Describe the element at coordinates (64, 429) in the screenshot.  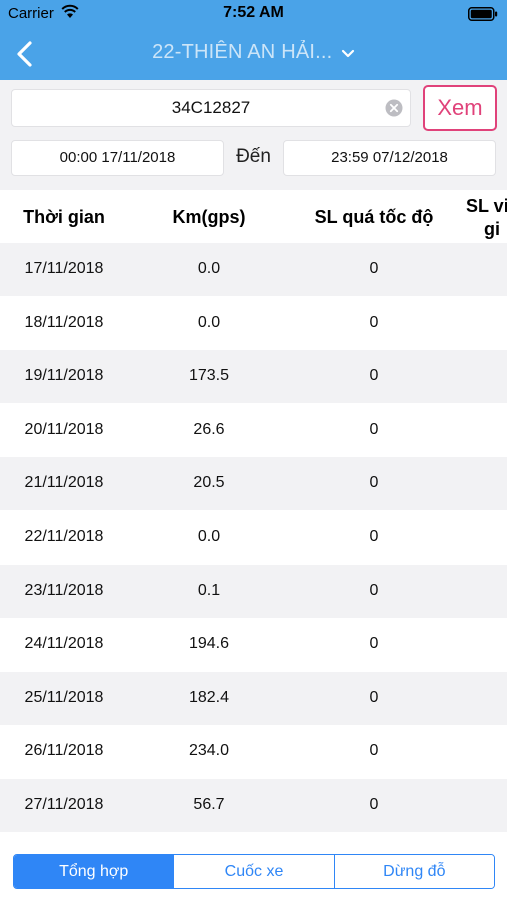
I see `cell-date: 20/11/2018` at that location.